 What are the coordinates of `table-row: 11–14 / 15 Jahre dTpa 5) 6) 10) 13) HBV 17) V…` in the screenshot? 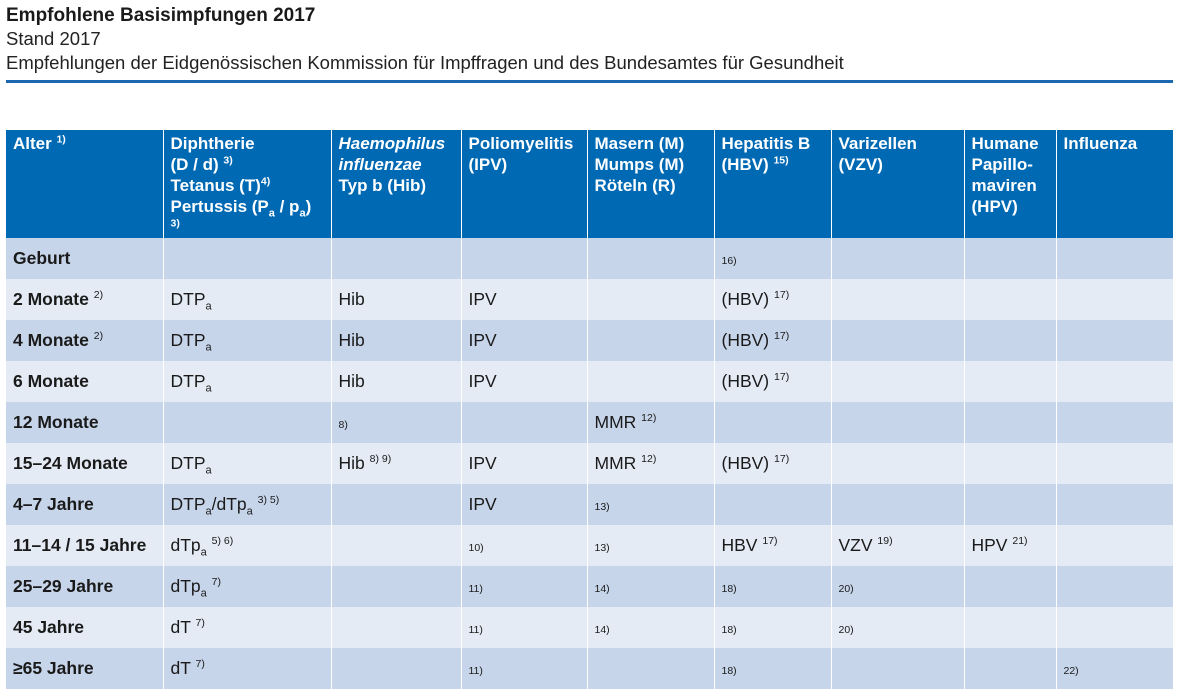 It's located at (589, 545).